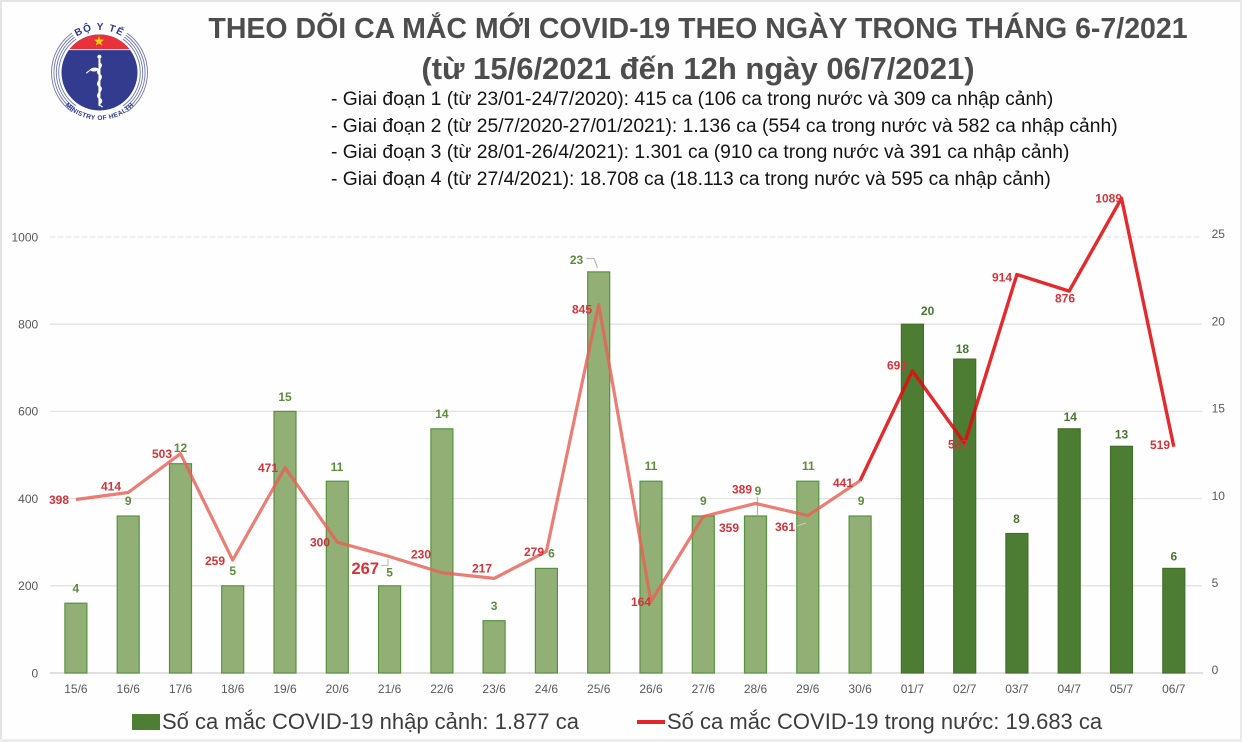 This screenshot has width=1242, height=742. What do you see at coordinates (338, 689) in the screenshot?
I see `svg-text: 20/6` at bounding box center [338, 689].